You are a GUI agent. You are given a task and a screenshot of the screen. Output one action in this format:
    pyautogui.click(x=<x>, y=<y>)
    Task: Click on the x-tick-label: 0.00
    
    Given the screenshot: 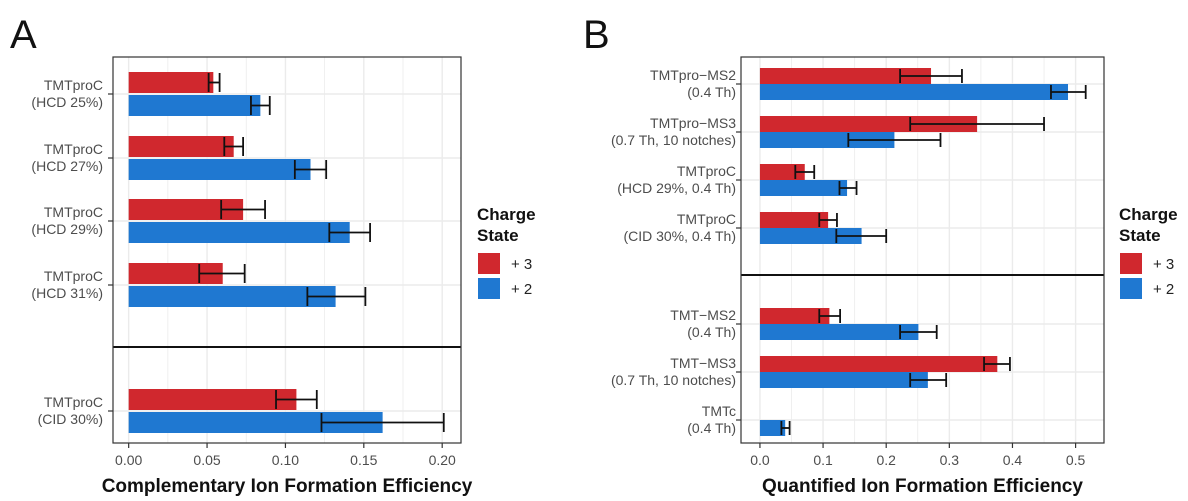 What is the action you would take?
    pyautogui.click(x=128, y=460)
    